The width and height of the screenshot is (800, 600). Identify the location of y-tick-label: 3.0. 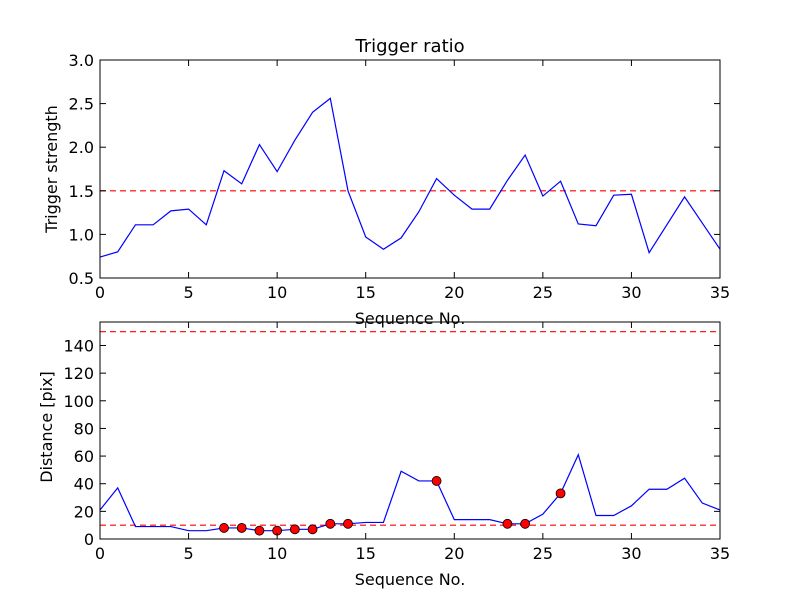
(81, 60).